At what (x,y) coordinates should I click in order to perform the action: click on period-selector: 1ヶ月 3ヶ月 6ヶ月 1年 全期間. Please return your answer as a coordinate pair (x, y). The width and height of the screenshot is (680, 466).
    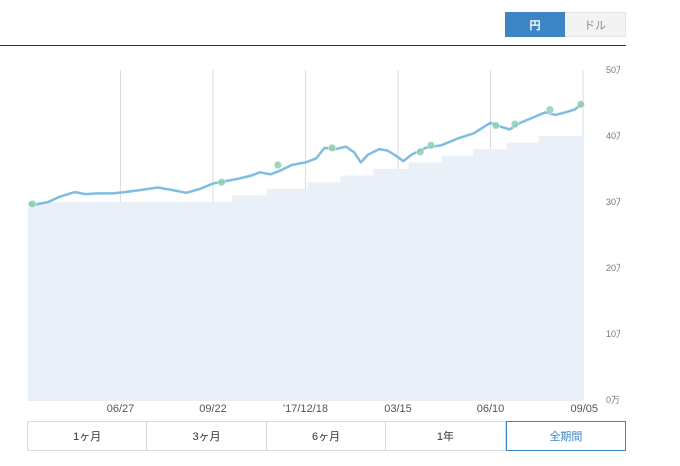
    Looking at the image, I should click on (327, 436).